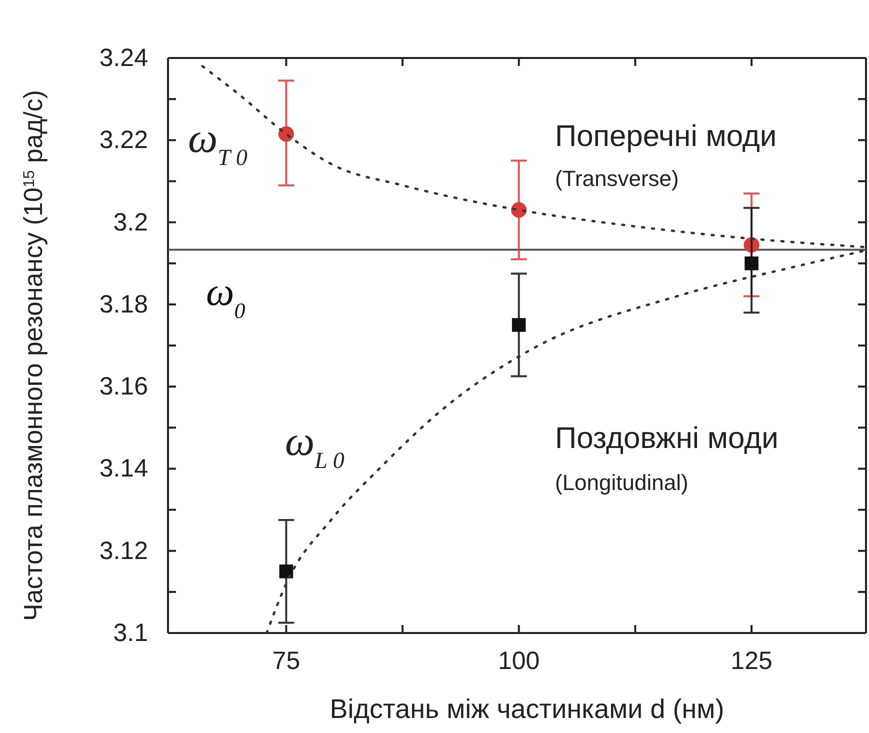 The height and width of the screenshot is (733, 869). I want to click on y-tick-label: 3.14, so click(123, 468).